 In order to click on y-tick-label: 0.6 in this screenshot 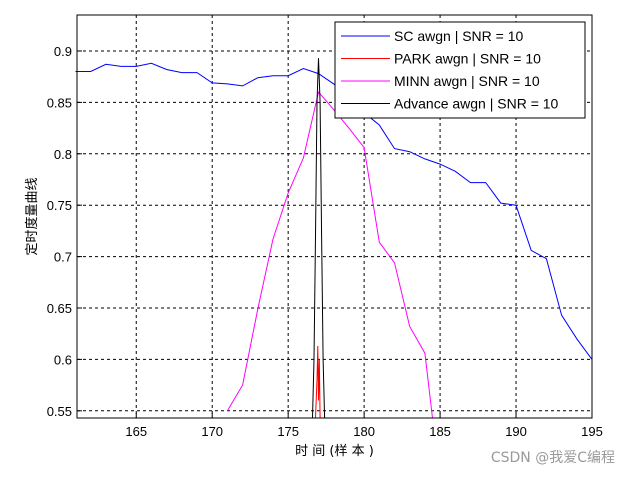, I will do `click(63, 359)`.